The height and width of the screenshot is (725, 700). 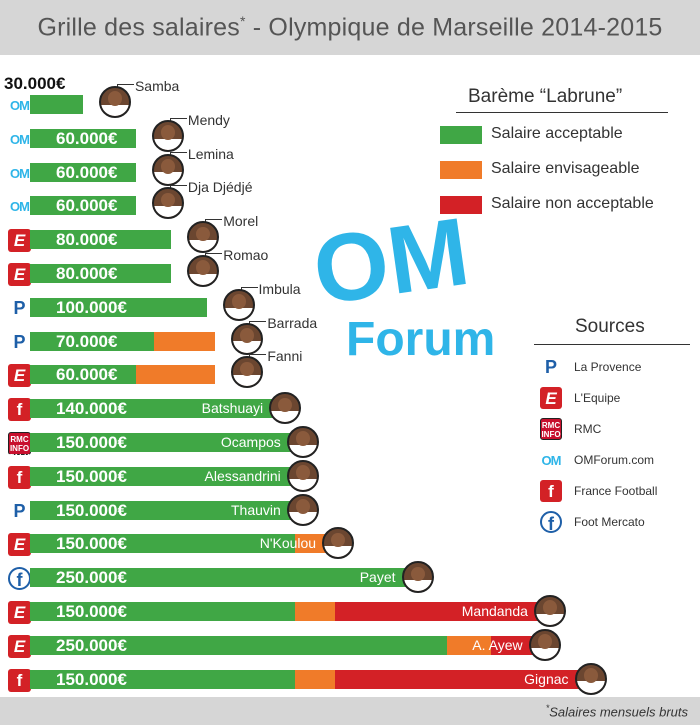 I want to click on source-label-omforum: OMForum.com, so click(x=614, y=460).